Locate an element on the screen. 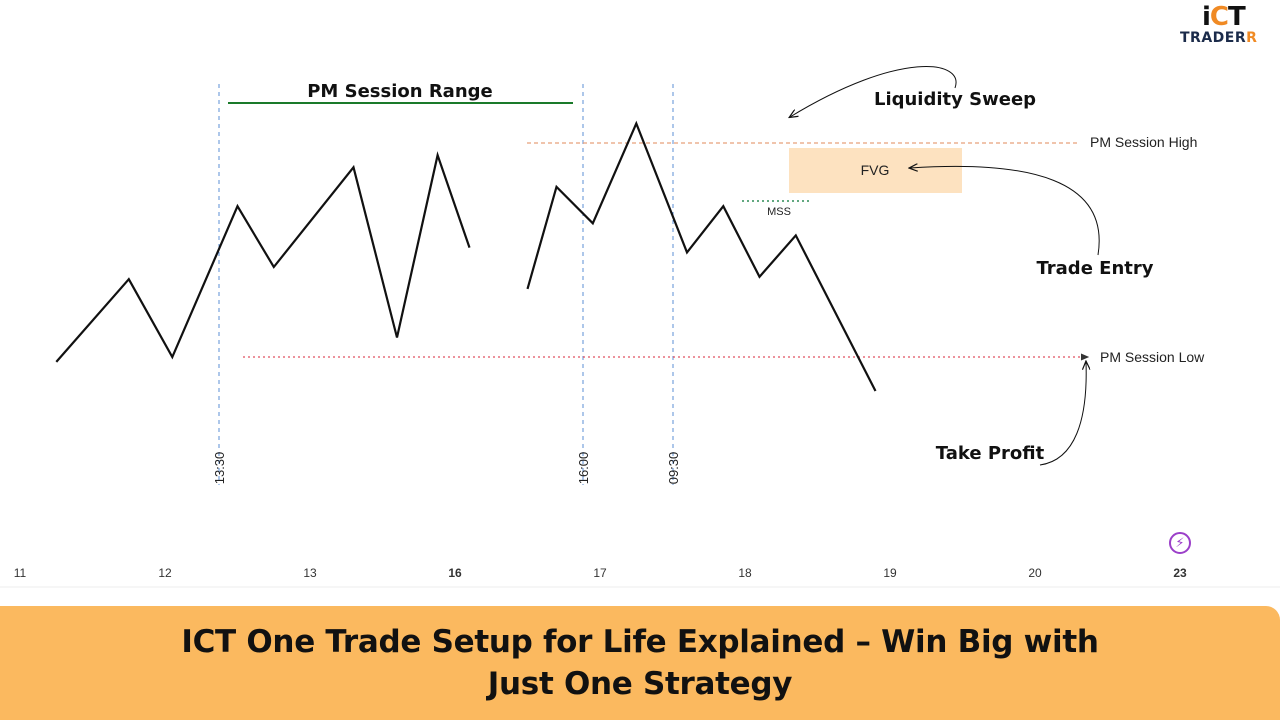 This screenshot has width=1280, height=720. time-marker-label-1330: 13:30 is located at coordinates (219, 468).